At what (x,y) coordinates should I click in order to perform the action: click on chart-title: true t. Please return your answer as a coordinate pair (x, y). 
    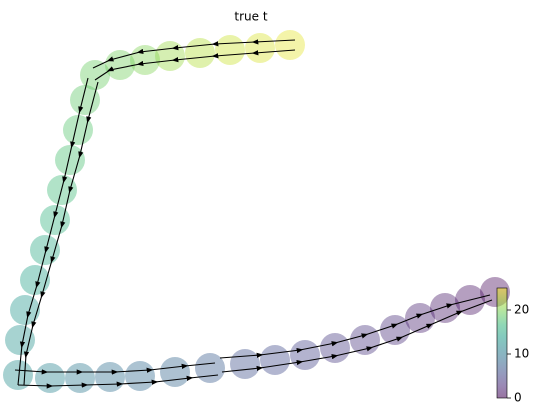
    Looking at the image, I should click on (250, 17).